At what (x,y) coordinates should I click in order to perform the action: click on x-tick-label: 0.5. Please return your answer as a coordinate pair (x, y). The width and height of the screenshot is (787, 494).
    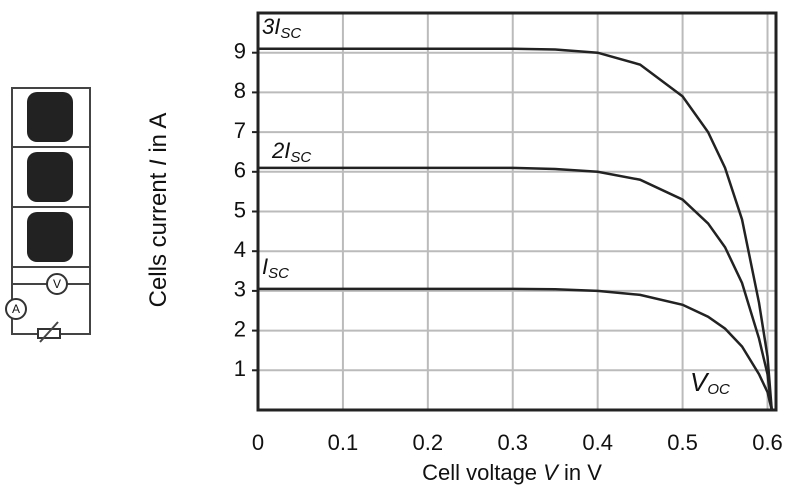
    Looking at the image, I should click on (682, 442).